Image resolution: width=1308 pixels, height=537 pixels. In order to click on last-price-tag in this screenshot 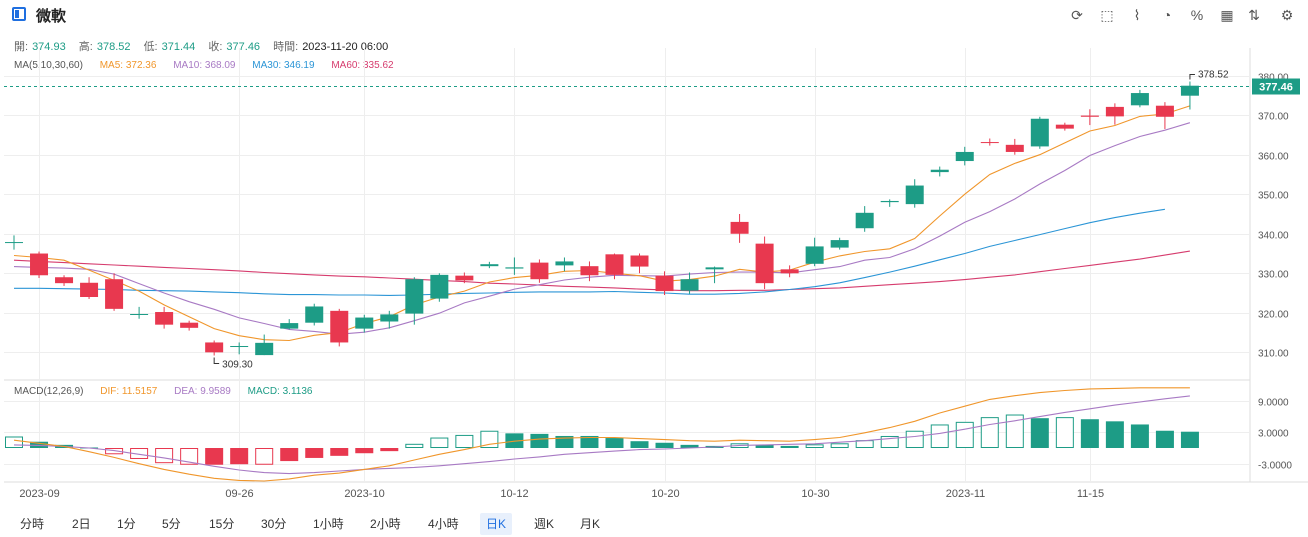, I will do `click(1276, 86)`.